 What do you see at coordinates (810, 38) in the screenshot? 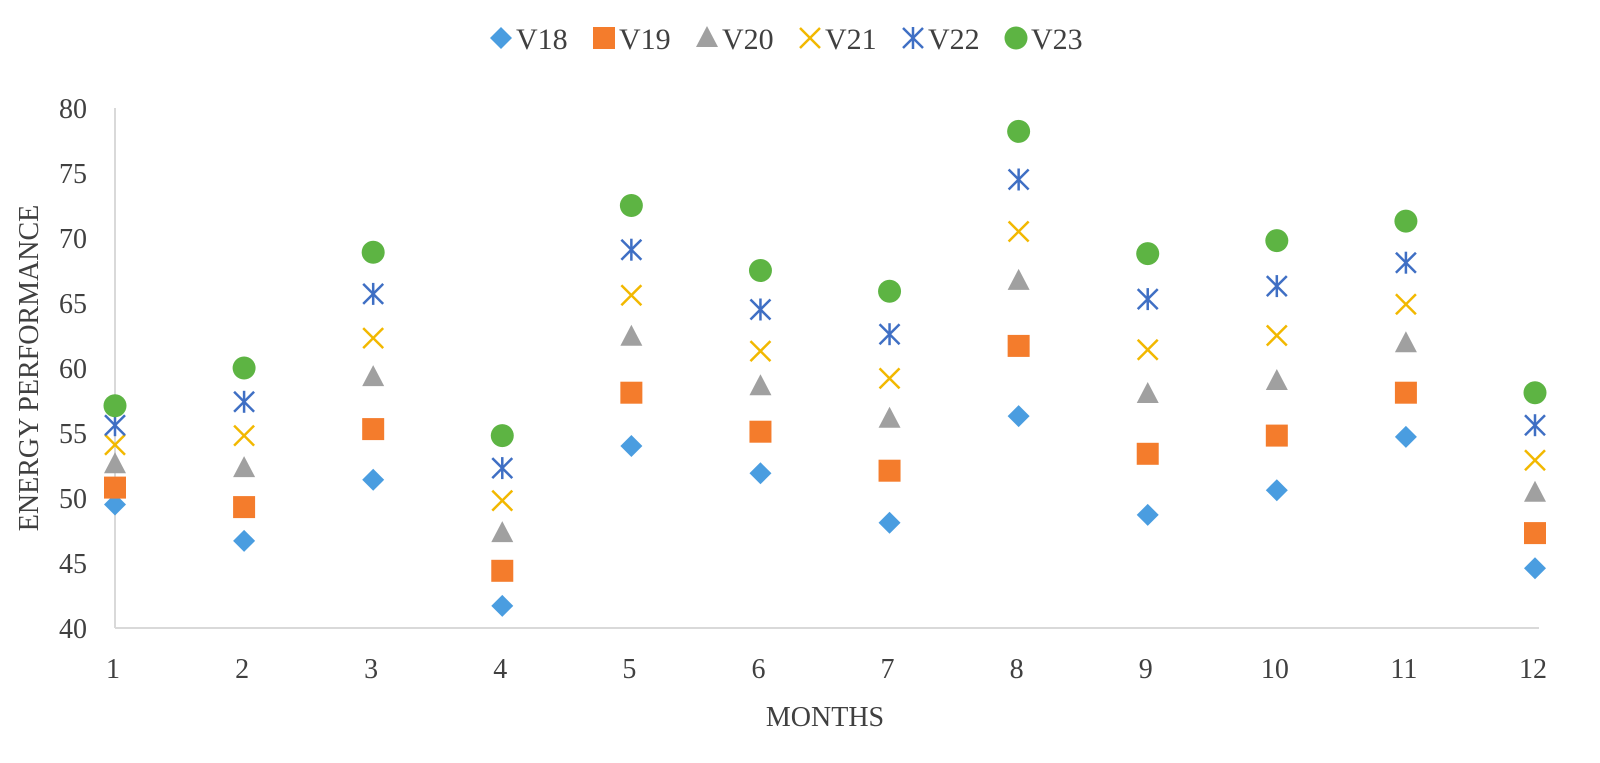
I see `legend-marker-v21` at bounding box center [810, 38].